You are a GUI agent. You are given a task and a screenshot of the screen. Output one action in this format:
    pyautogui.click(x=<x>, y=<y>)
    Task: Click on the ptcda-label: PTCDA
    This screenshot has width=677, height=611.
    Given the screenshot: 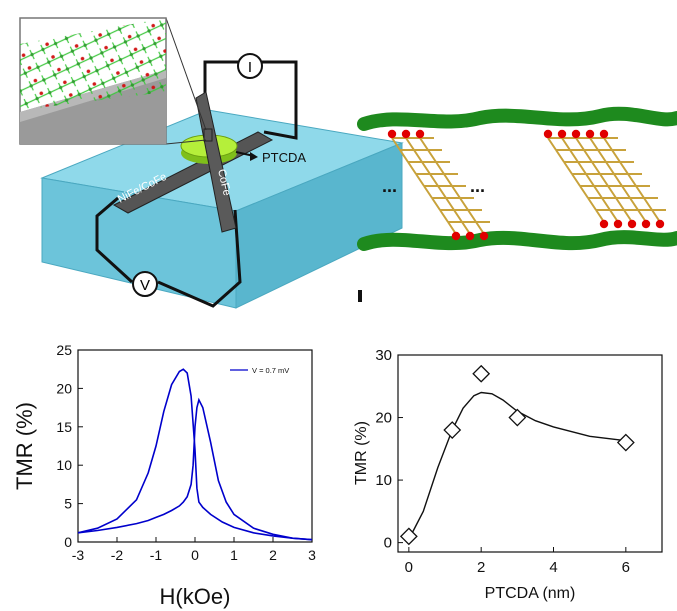 What is the action you would take?
    pyautogui.click(x=284, y=157)
    